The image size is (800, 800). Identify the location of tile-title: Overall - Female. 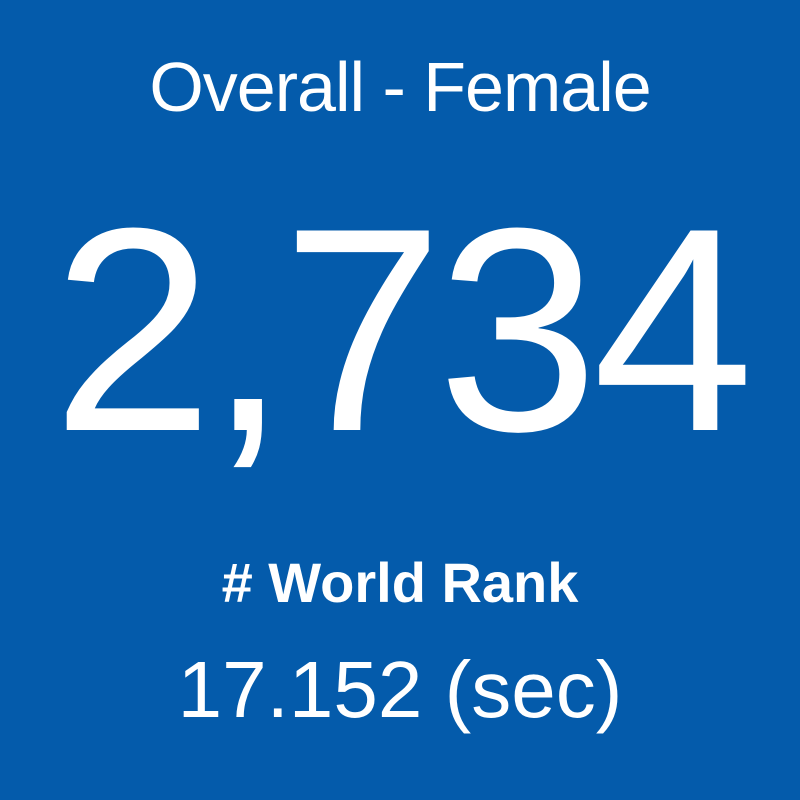
(400, 87).